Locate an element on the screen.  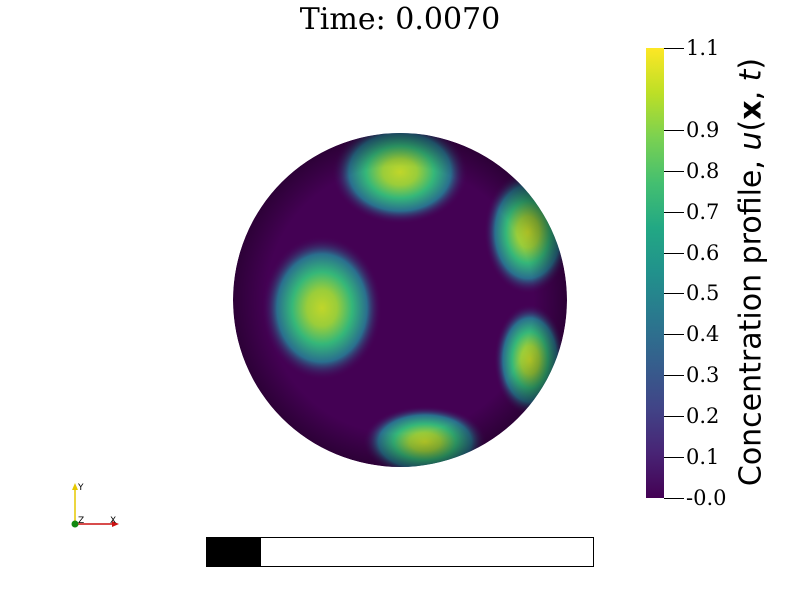
colorbar-title-time: t is located at coordinates (751, 75).